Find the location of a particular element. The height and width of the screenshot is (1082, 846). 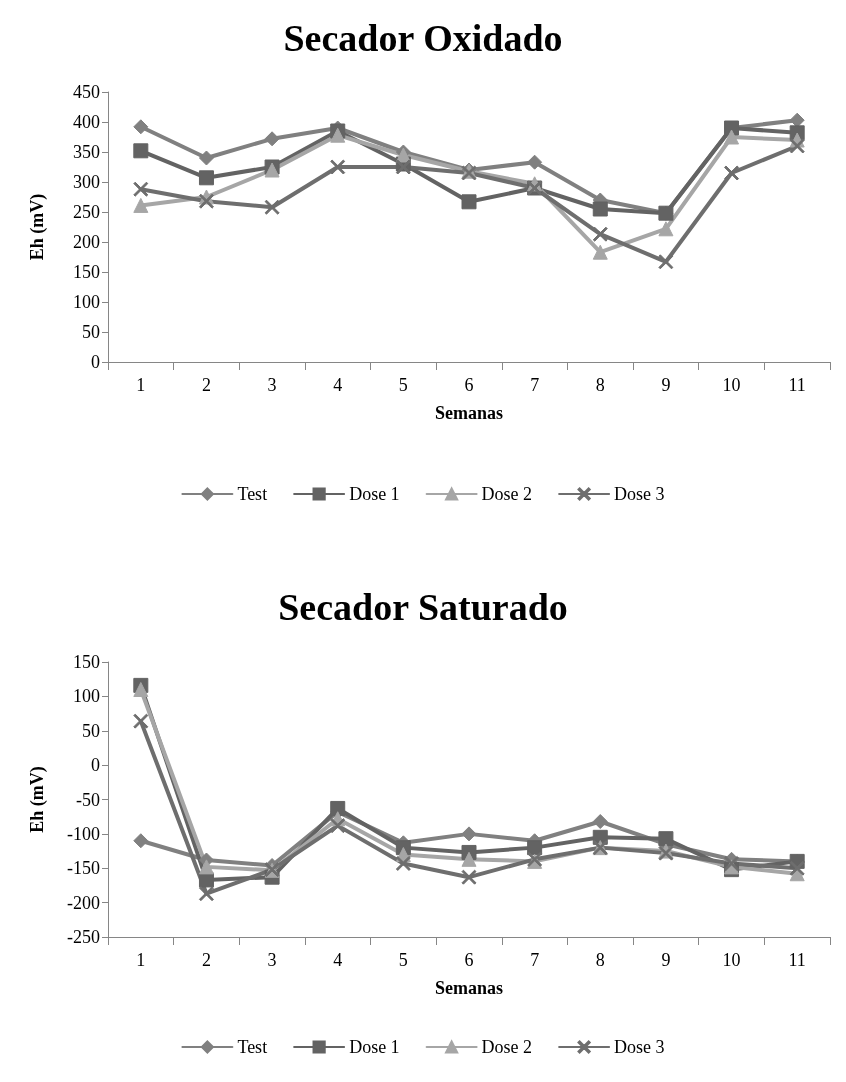

y-tick-label: -200 is located at coordinates (83, 902).